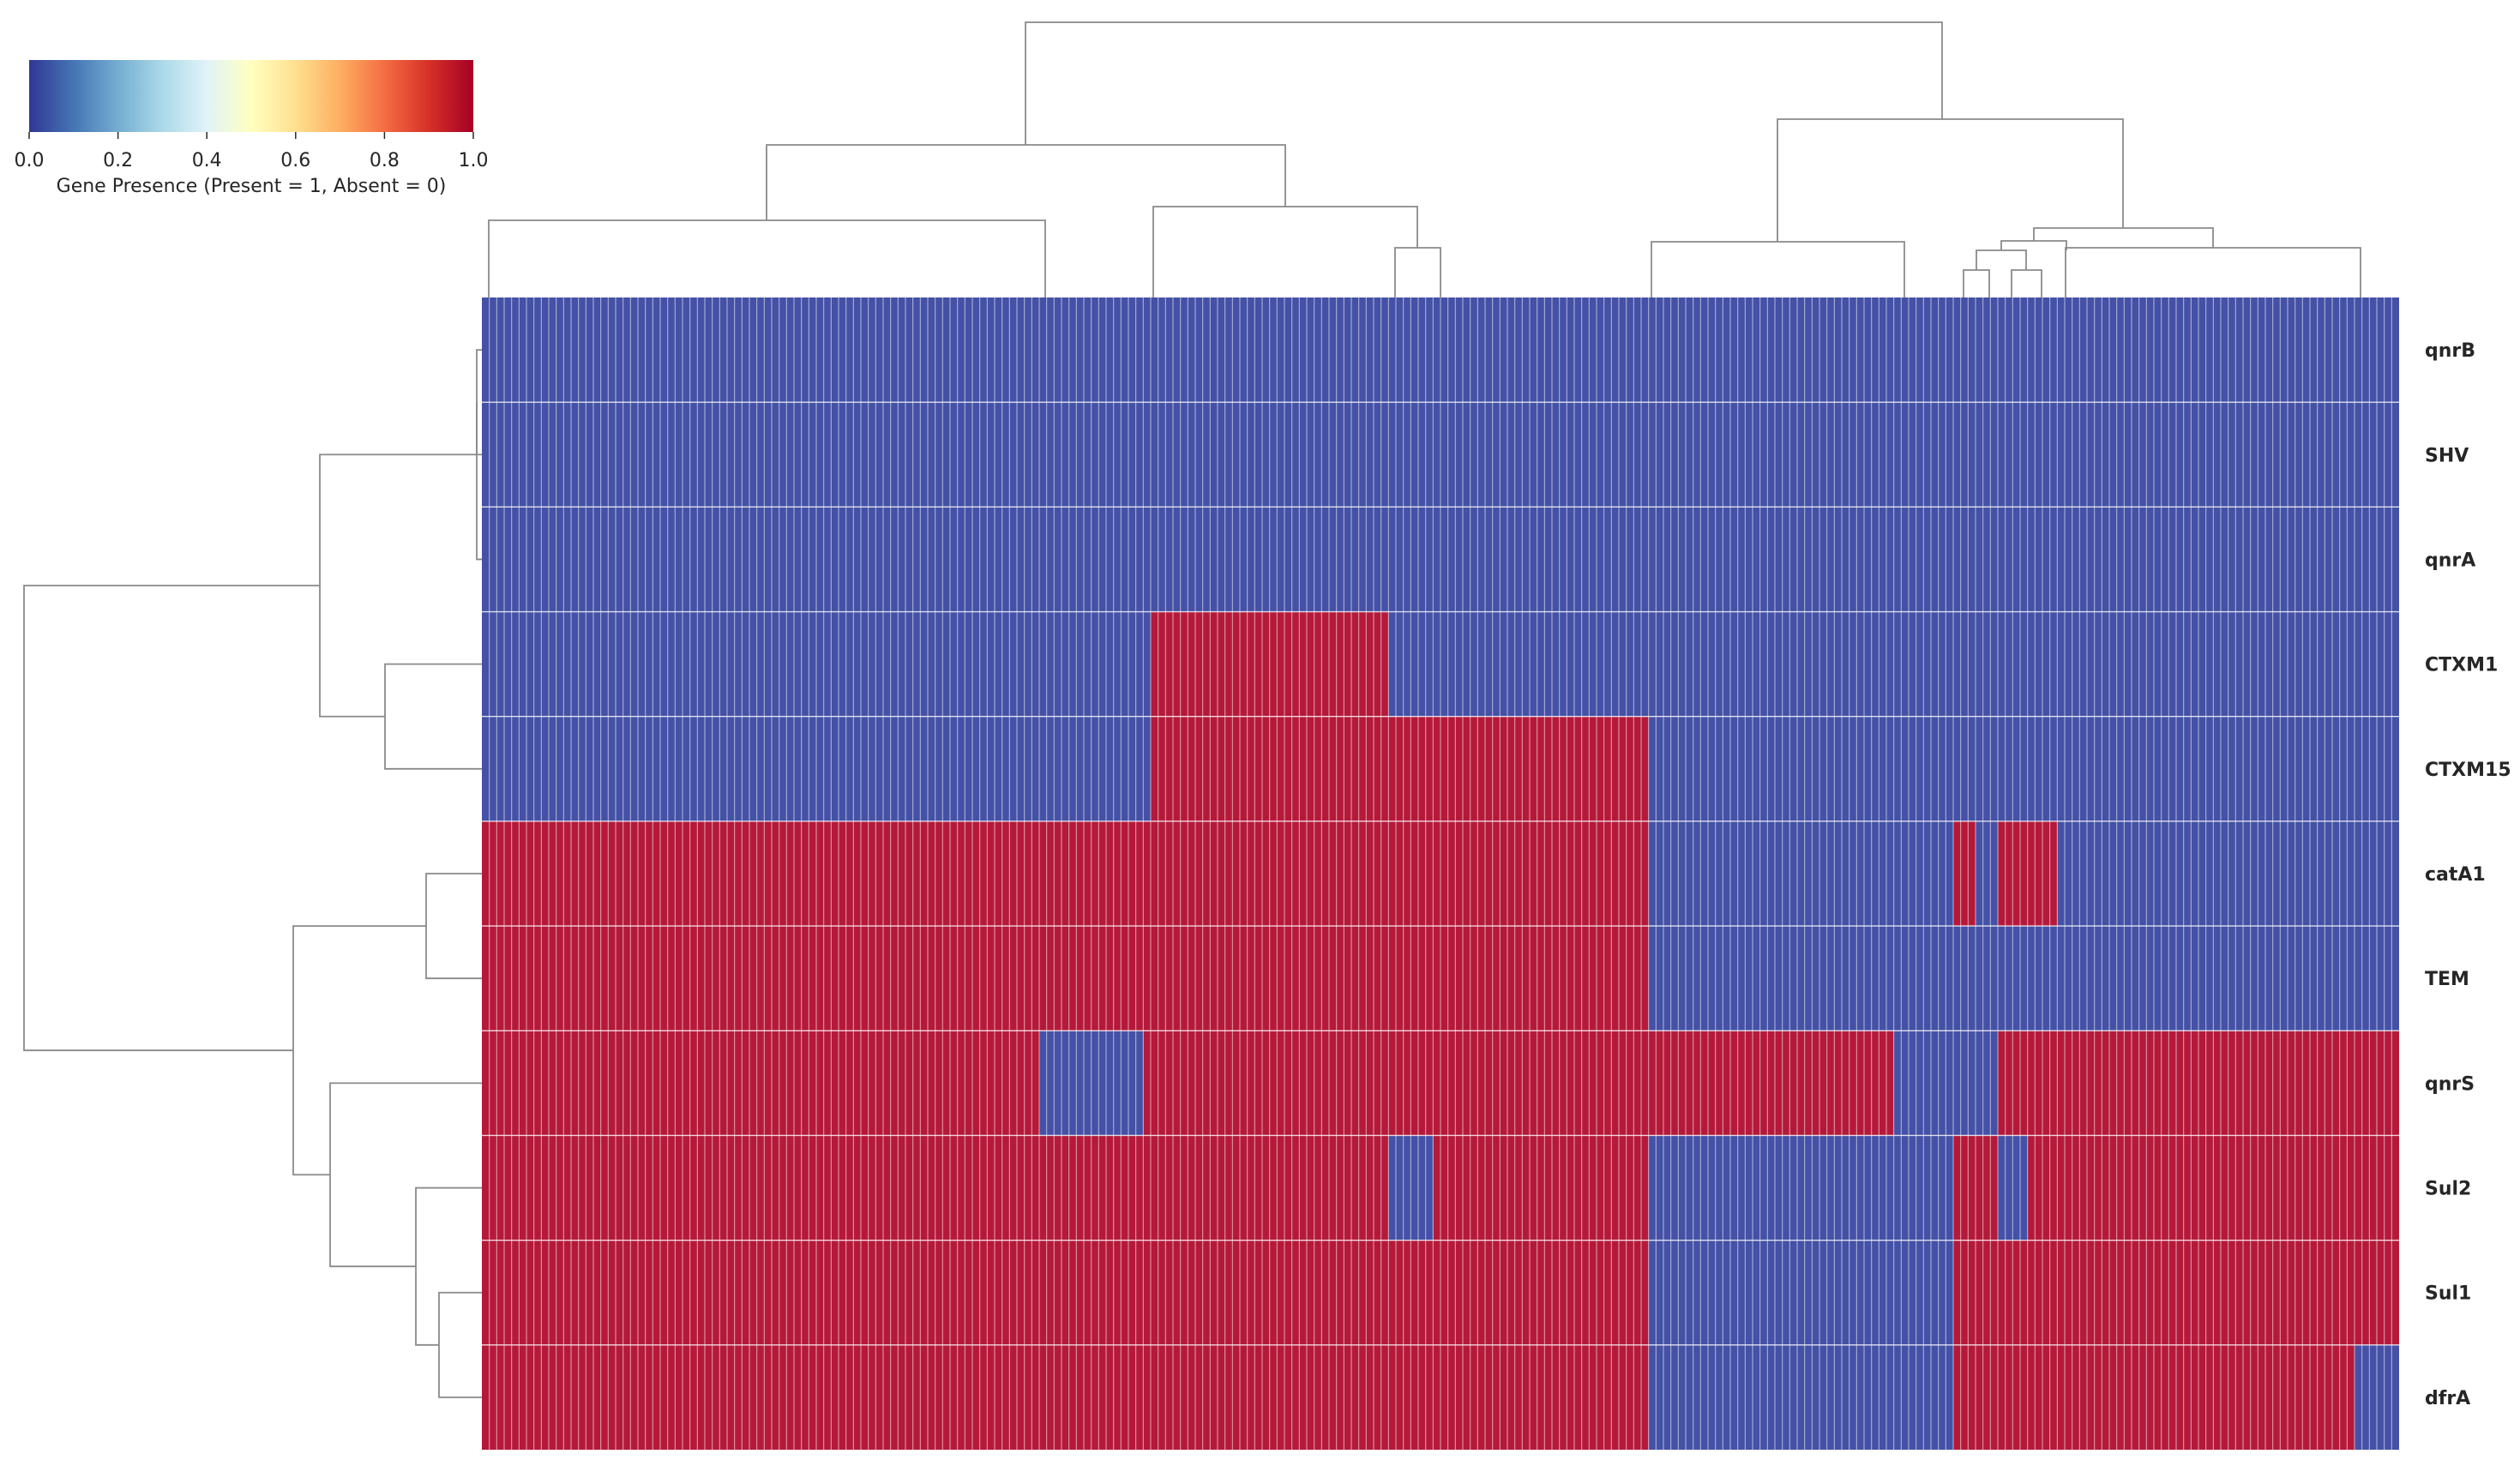  I want to click on colorbar-label: Gene Presence (Present = 1, Absent = 0), so click(252, 186).